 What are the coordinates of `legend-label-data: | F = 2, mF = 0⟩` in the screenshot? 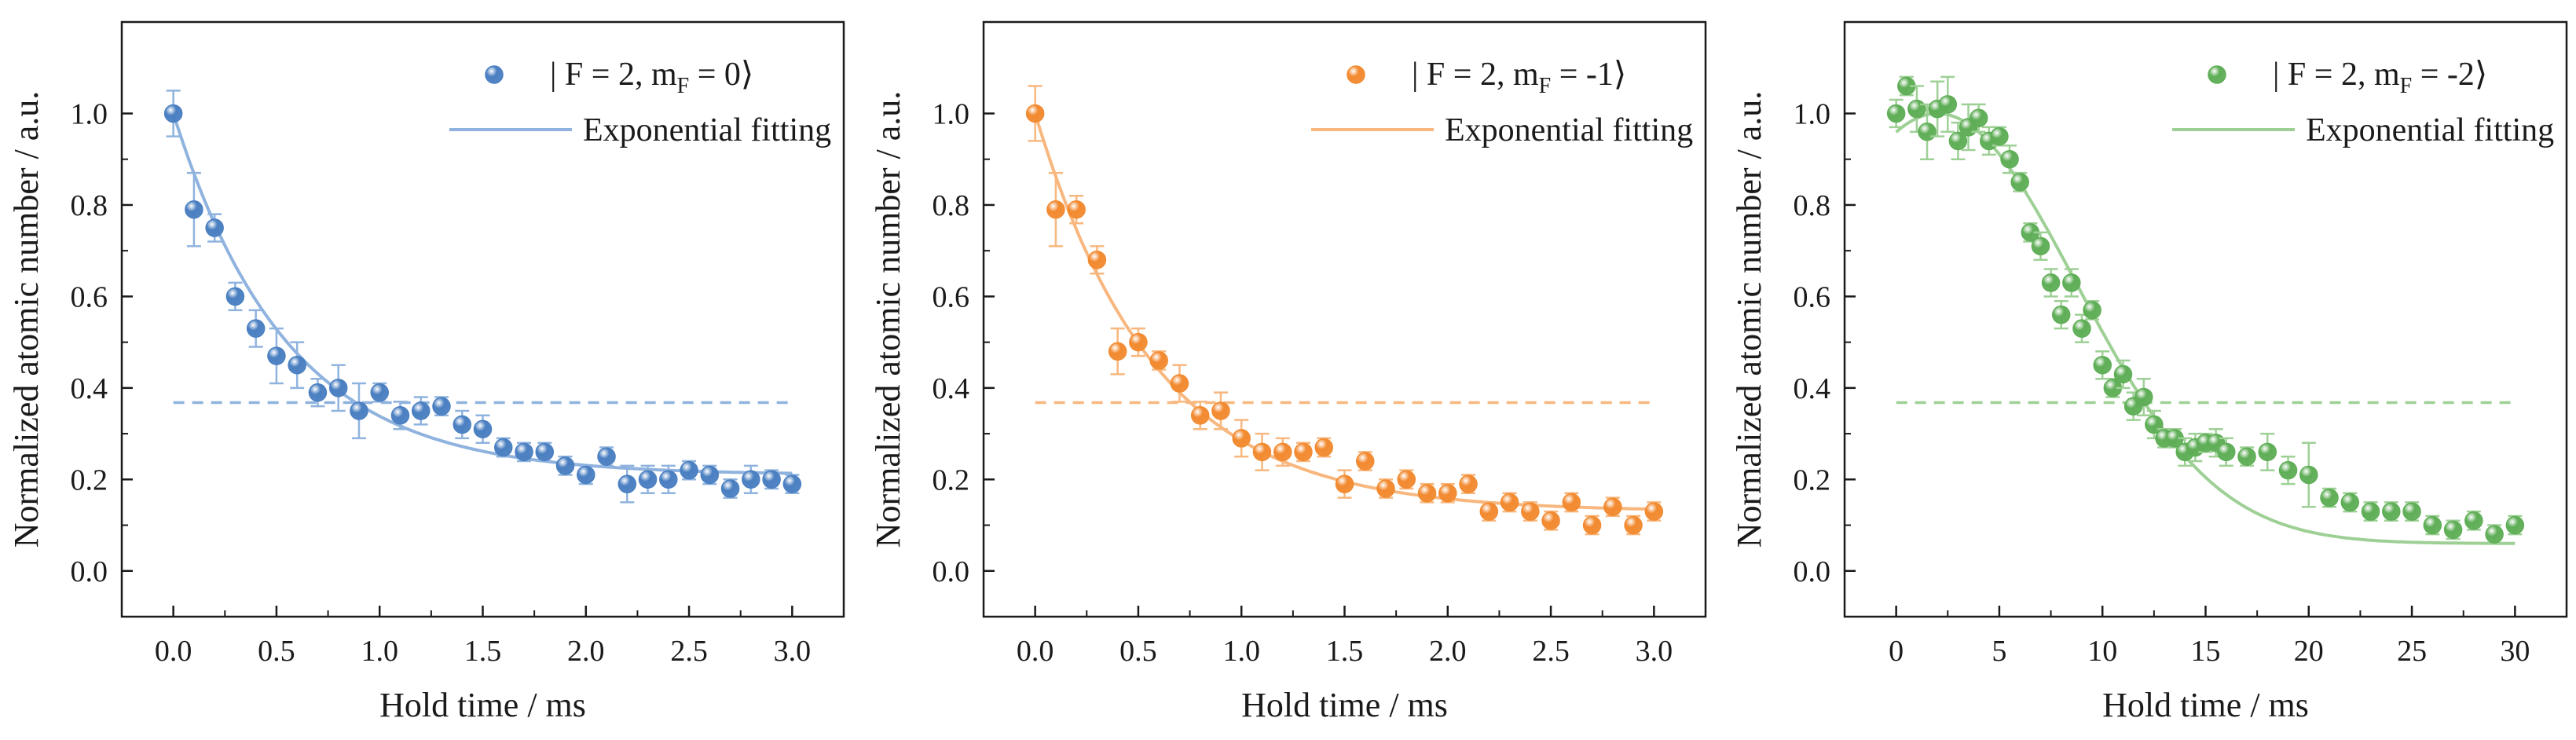 It's located at (651, 78).